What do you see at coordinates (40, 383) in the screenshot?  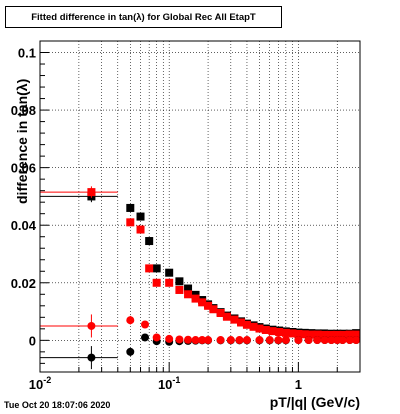 I see `x-tick-label: 10⁻²` at bounding box center [40, 383].